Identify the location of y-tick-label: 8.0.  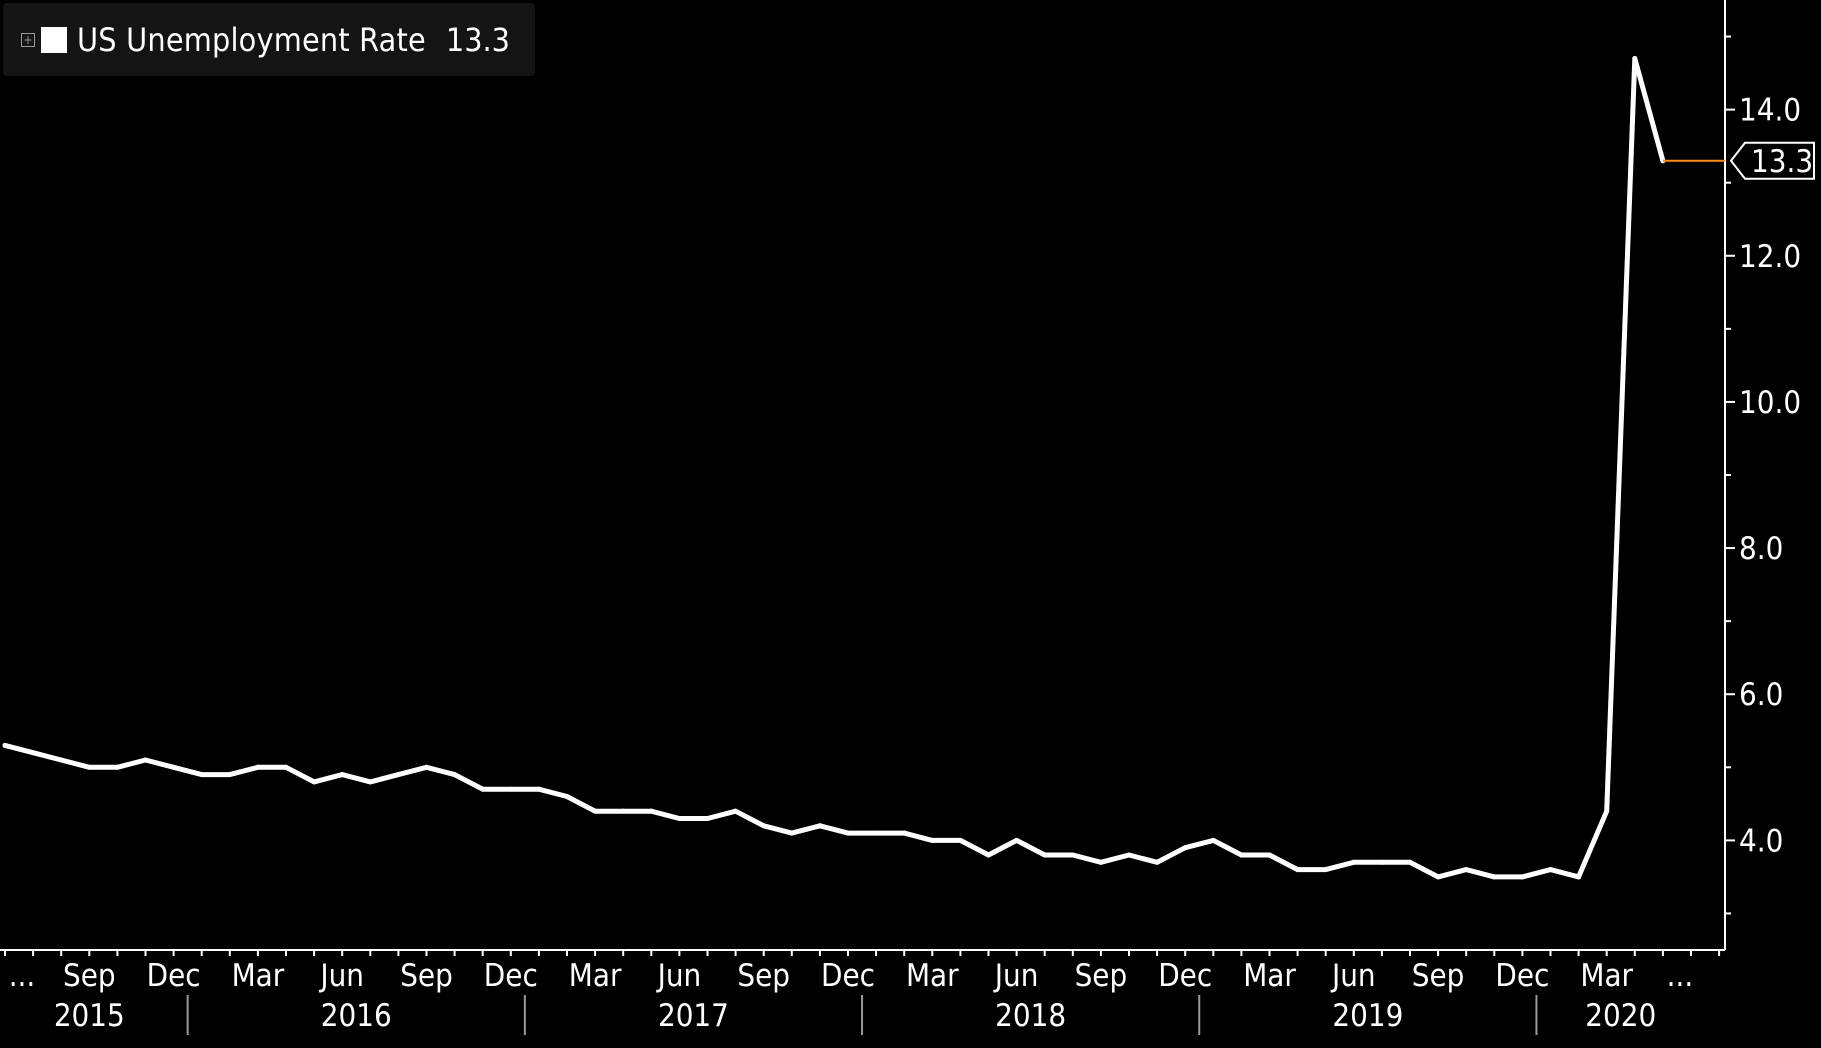
(1761, 549).